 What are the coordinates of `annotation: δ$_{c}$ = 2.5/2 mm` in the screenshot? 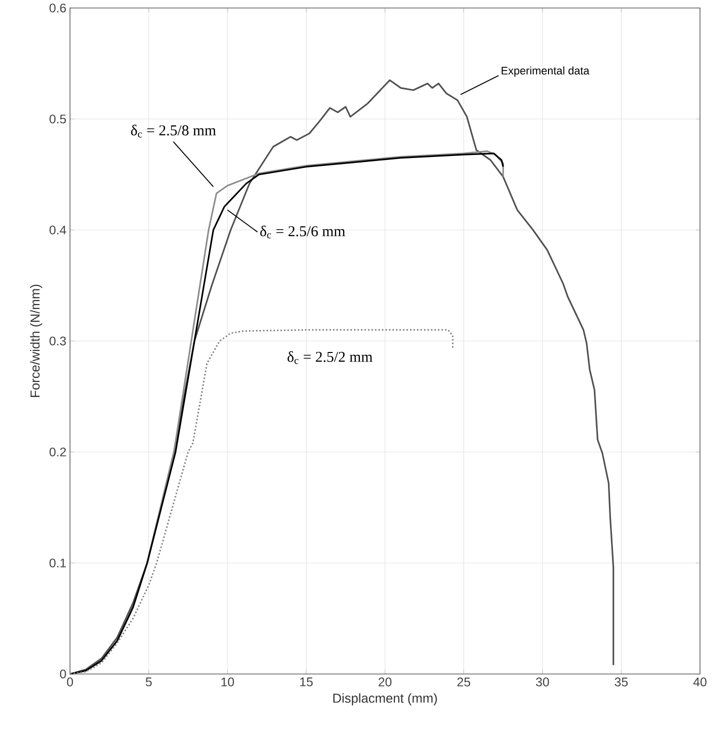 It's located at (330, 357).